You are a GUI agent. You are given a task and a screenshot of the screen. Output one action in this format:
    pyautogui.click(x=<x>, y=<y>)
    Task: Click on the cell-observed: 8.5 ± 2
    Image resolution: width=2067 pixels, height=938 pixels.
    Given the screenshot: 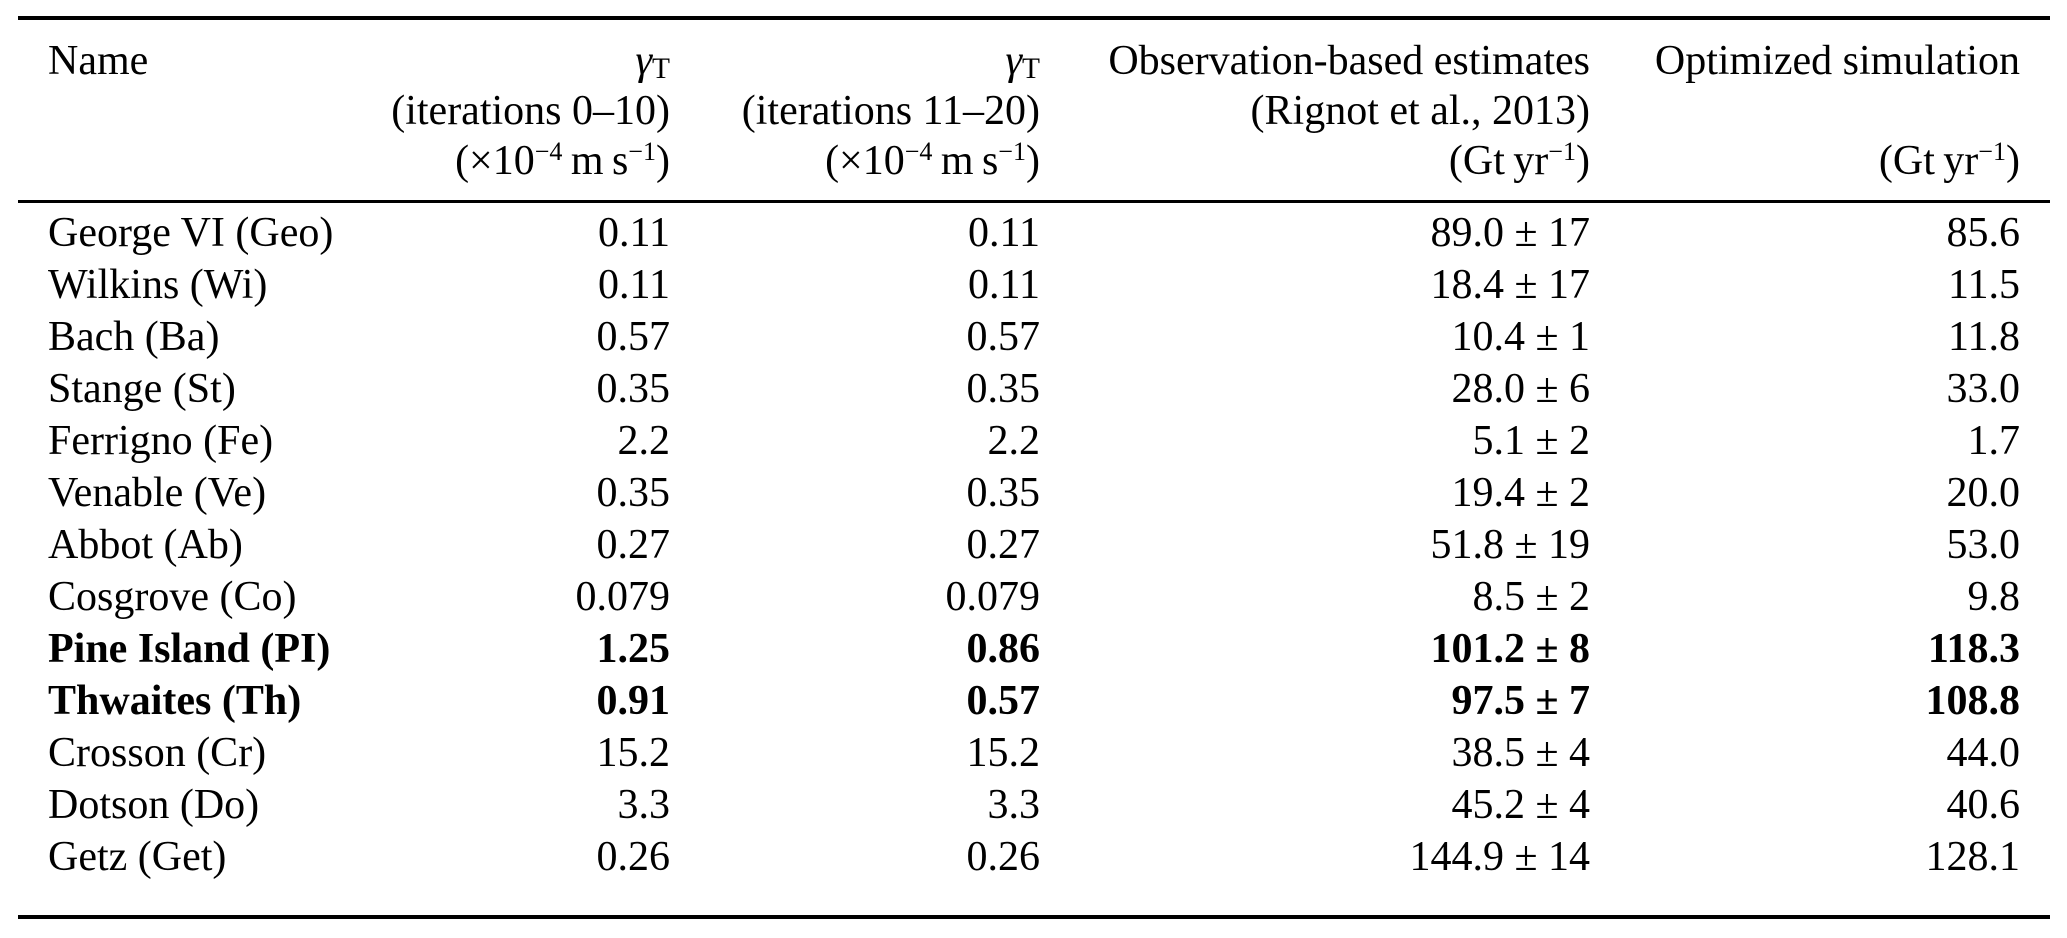 What is the action you would take?
    pyautogui.click(x=1531, y=597)
    